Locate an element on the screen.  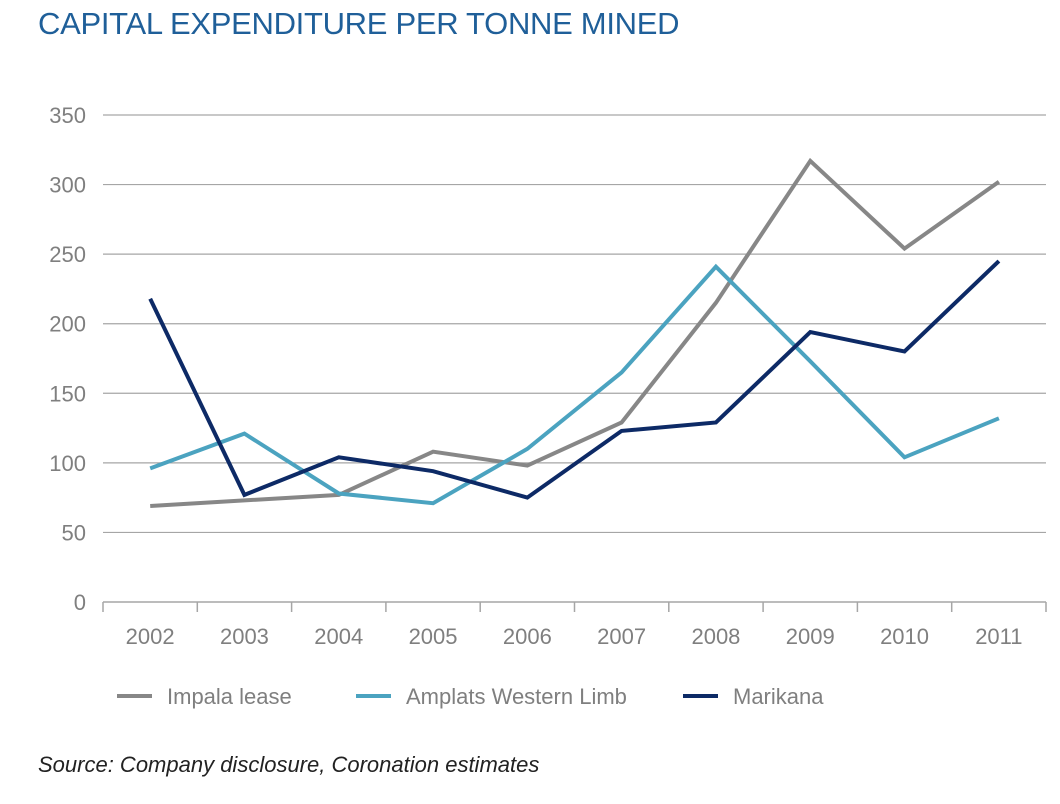
legend-label-amplats-western-limb: Amplats Western Limb is located at coordinates (516, 696).